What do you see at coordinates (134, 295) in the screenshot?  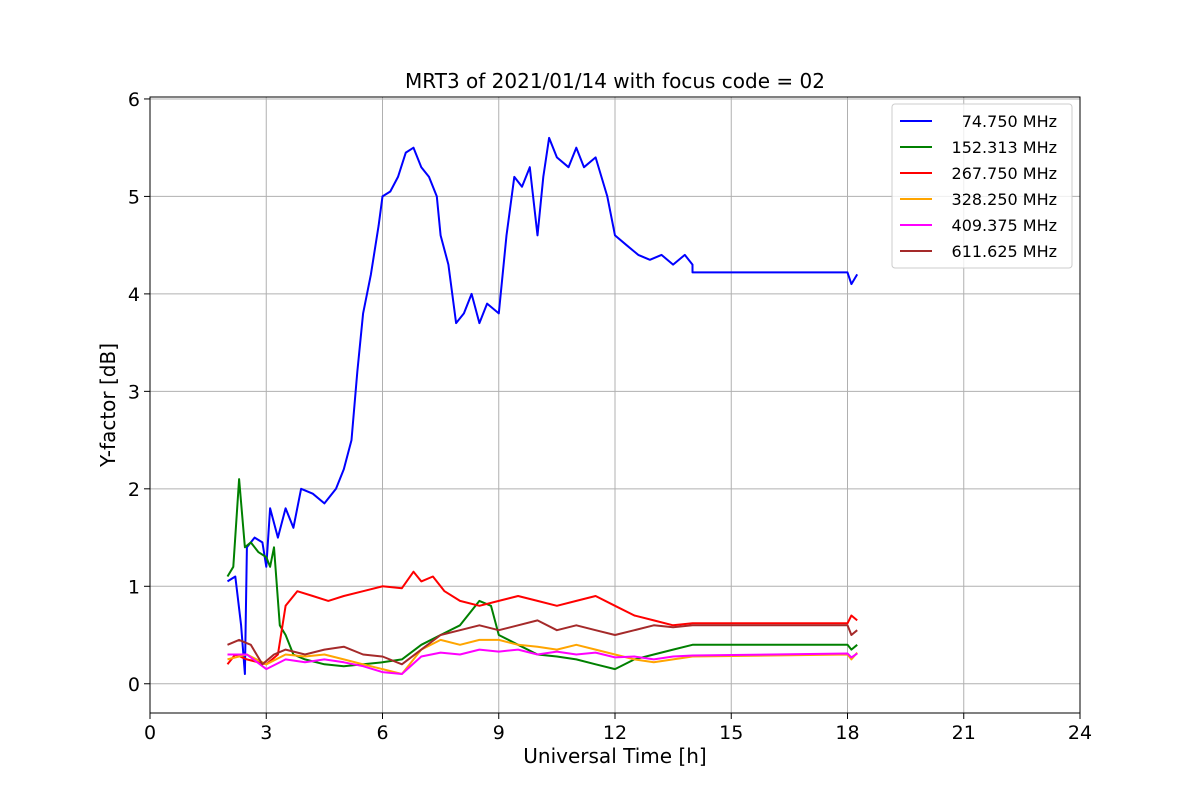 I see `y-tick-label: 4` at bounding box center [134, 295].